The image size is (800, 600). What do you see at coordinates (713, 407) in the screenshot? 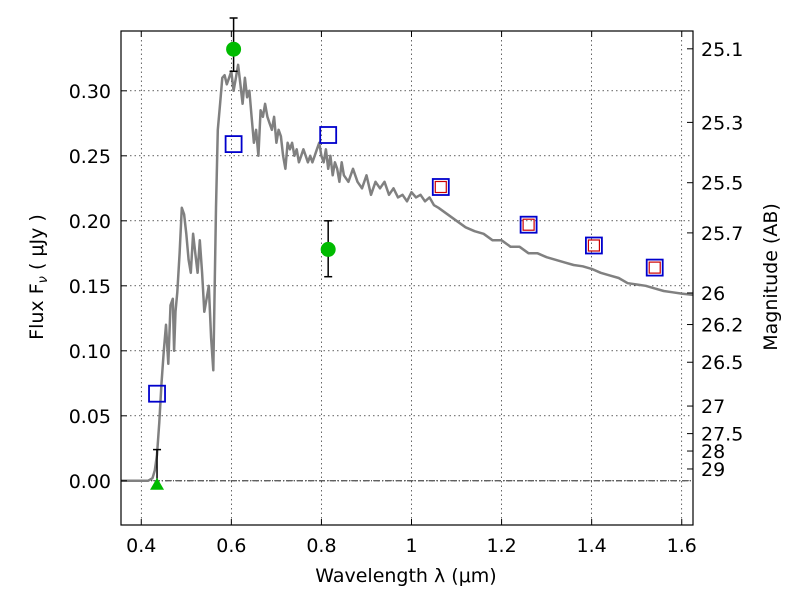
I see `magnitude-tick-label: 27` at bounding box center [713, 407].